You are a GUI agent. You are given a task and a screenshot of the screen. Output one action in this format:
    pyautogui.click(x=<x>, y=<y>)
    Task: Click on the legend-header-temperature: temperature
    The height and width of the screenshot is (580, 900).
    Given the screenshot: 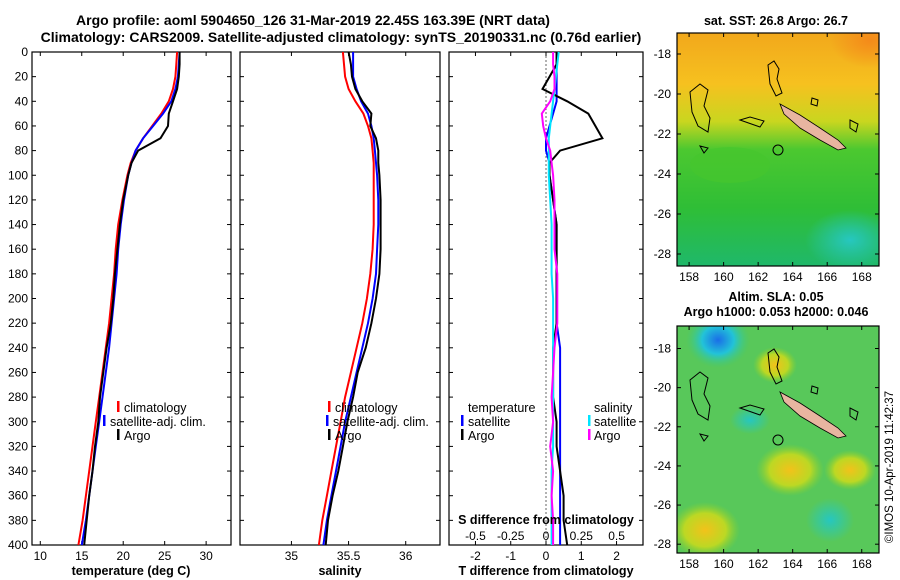 What is the action you would take?
    pyautogui.click(x=501, y=408)
    